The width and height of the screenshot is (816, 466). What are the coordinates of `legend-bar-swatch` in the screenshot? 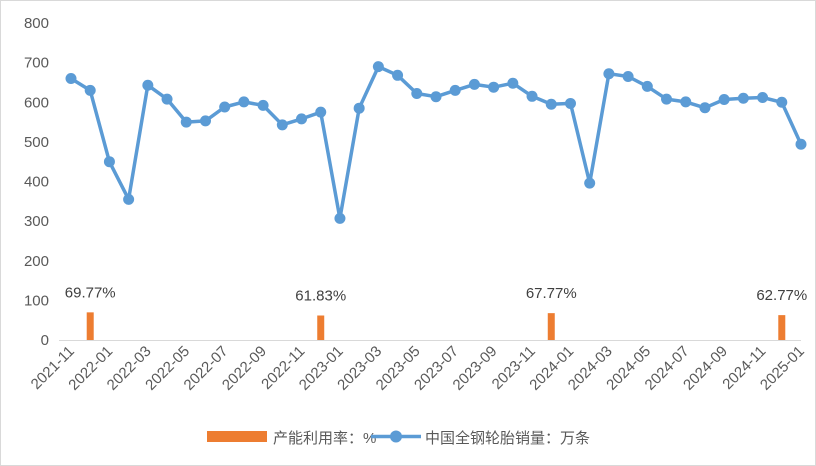 It's located at (237, 436).